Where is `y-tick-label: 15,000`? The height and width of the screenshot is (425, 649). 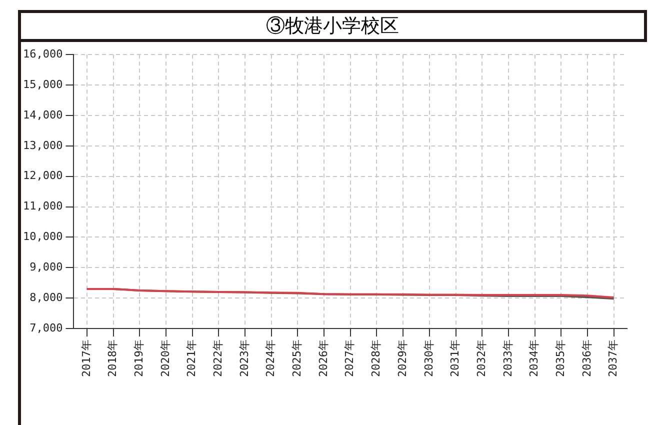 y-tick-label: 15,000 is located at coordinates (42, 84).